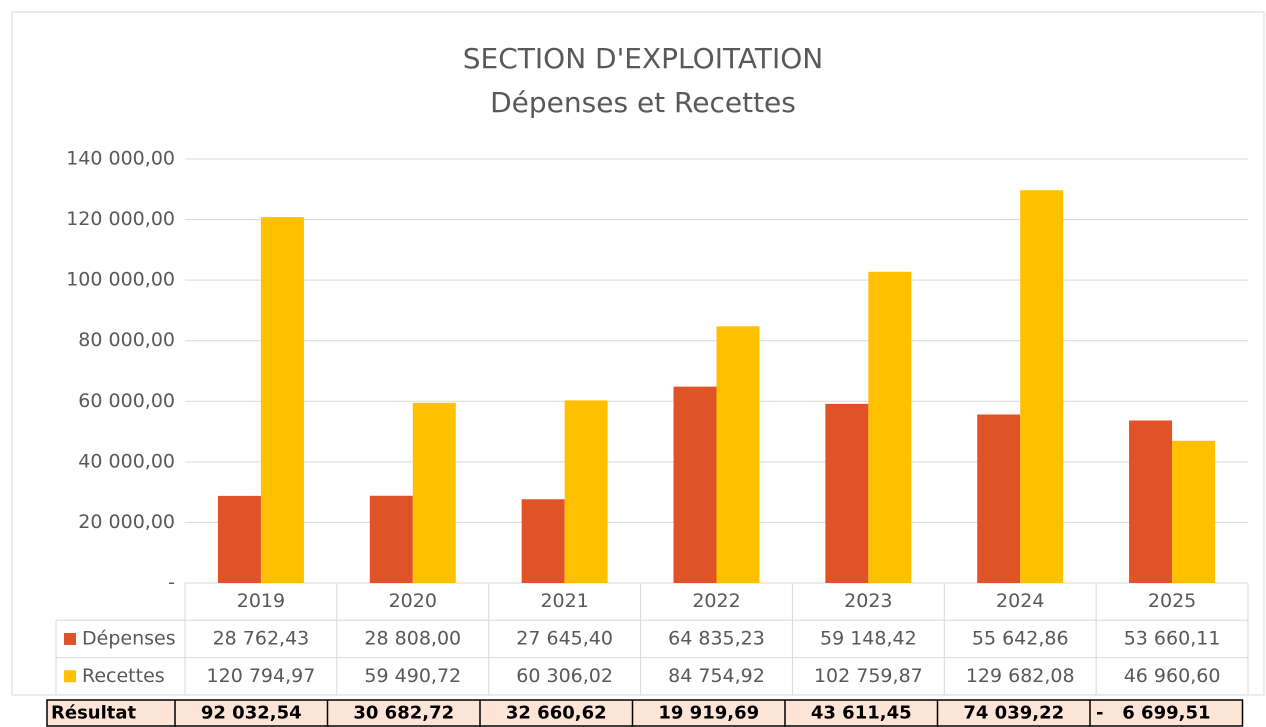 This screenshot has height=727, width=1266. I want to click on y-tick-label: -, so click(171, 583).